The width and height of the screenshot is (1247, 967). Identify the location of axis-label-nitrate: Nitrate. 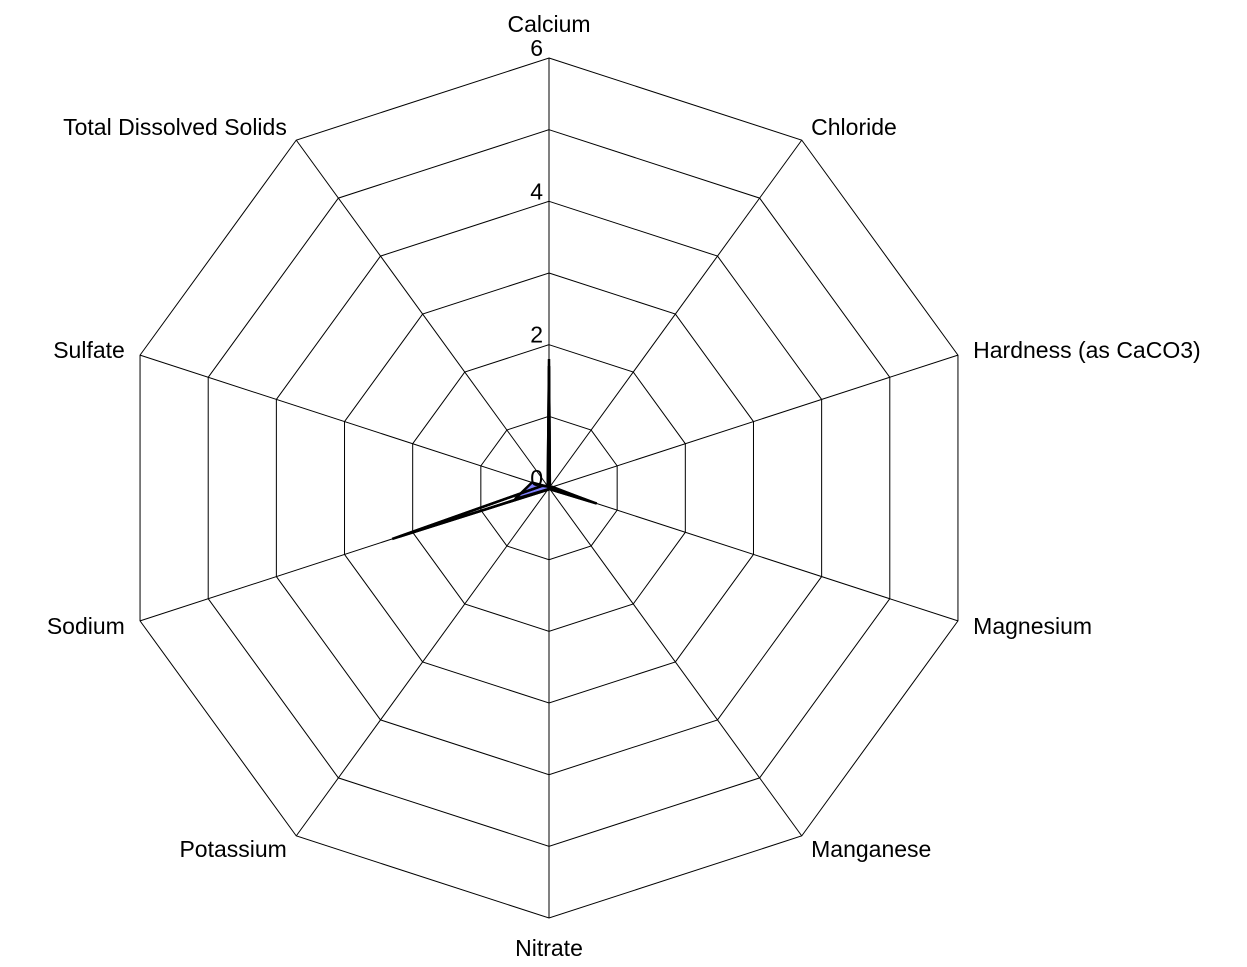
(549, 948).